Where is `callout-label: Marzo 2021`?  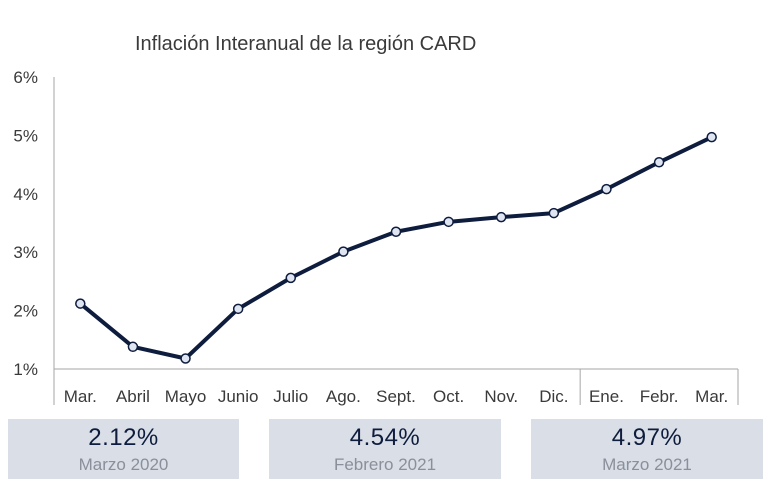
callout-label: Marzo 2021 is located at coordinates (647, 464).